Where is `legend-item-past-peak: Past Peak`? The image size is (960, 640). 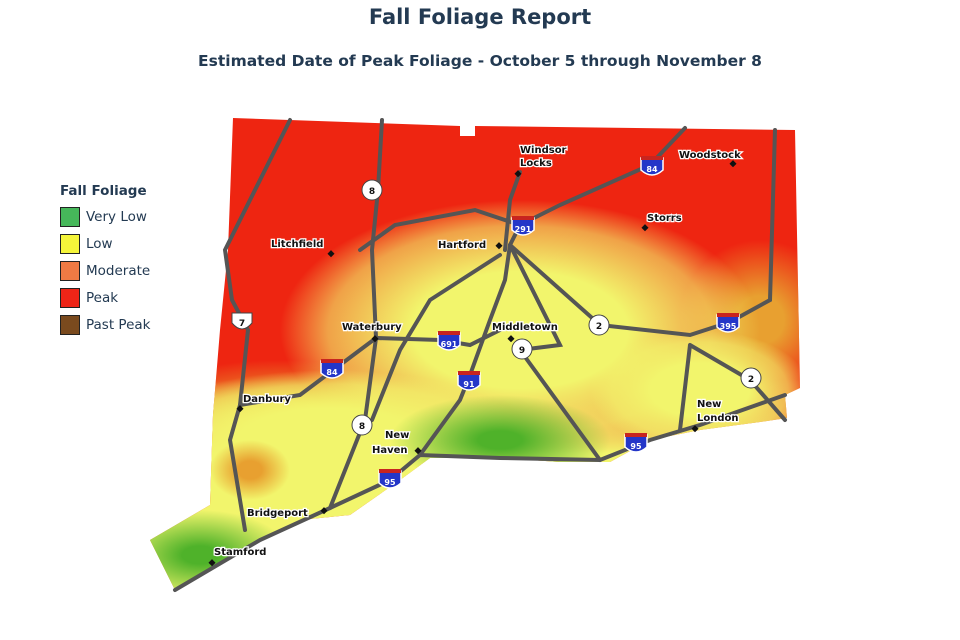
legend-item-past-peak: Past Peak is located at coordinates (105, 324).